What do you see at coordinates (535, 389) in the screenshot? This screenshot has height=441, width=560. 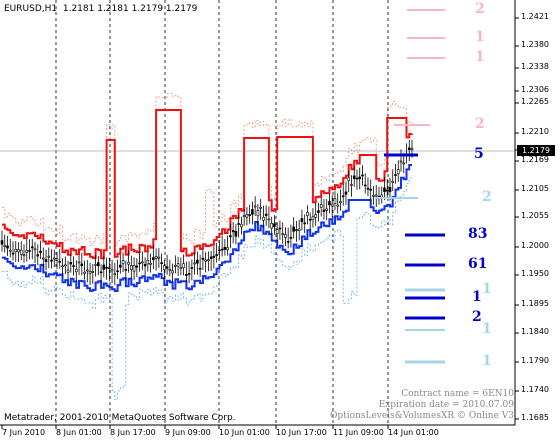 I see `price-tick-label: 1.1740` at bounding box center [535, 389].